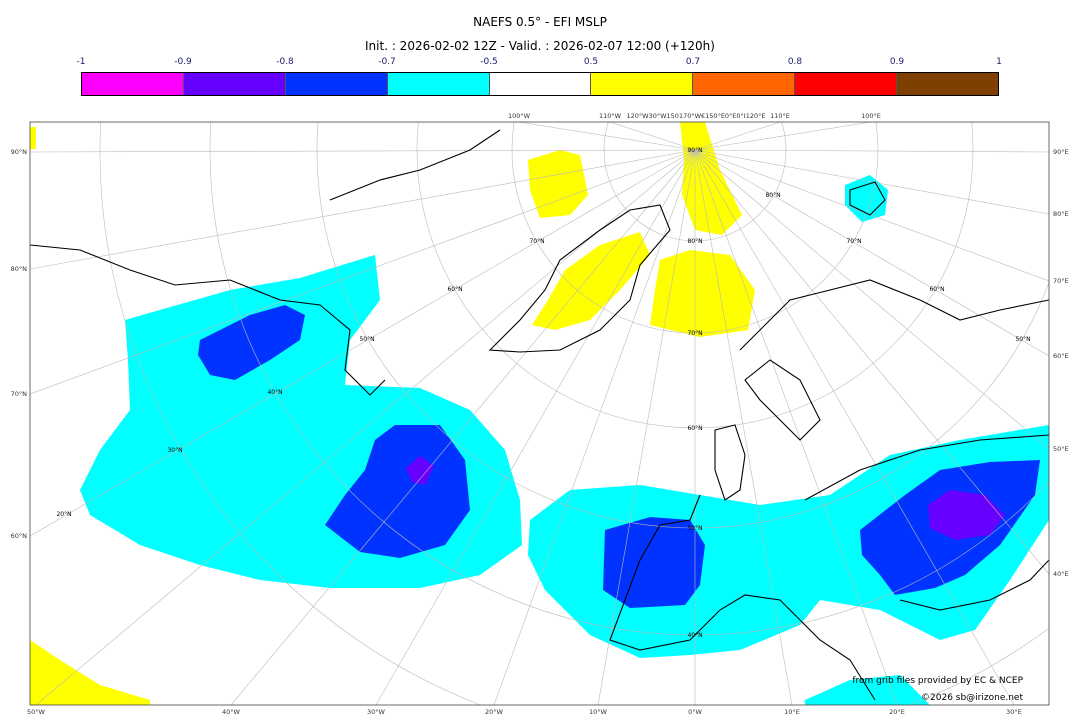 The height and width of the screenshot is (718, 1080). What do you see at coordinates (81, 62) in the screenshot?
I see `colorbar-tick: -1` at bounding box center [81, 62].